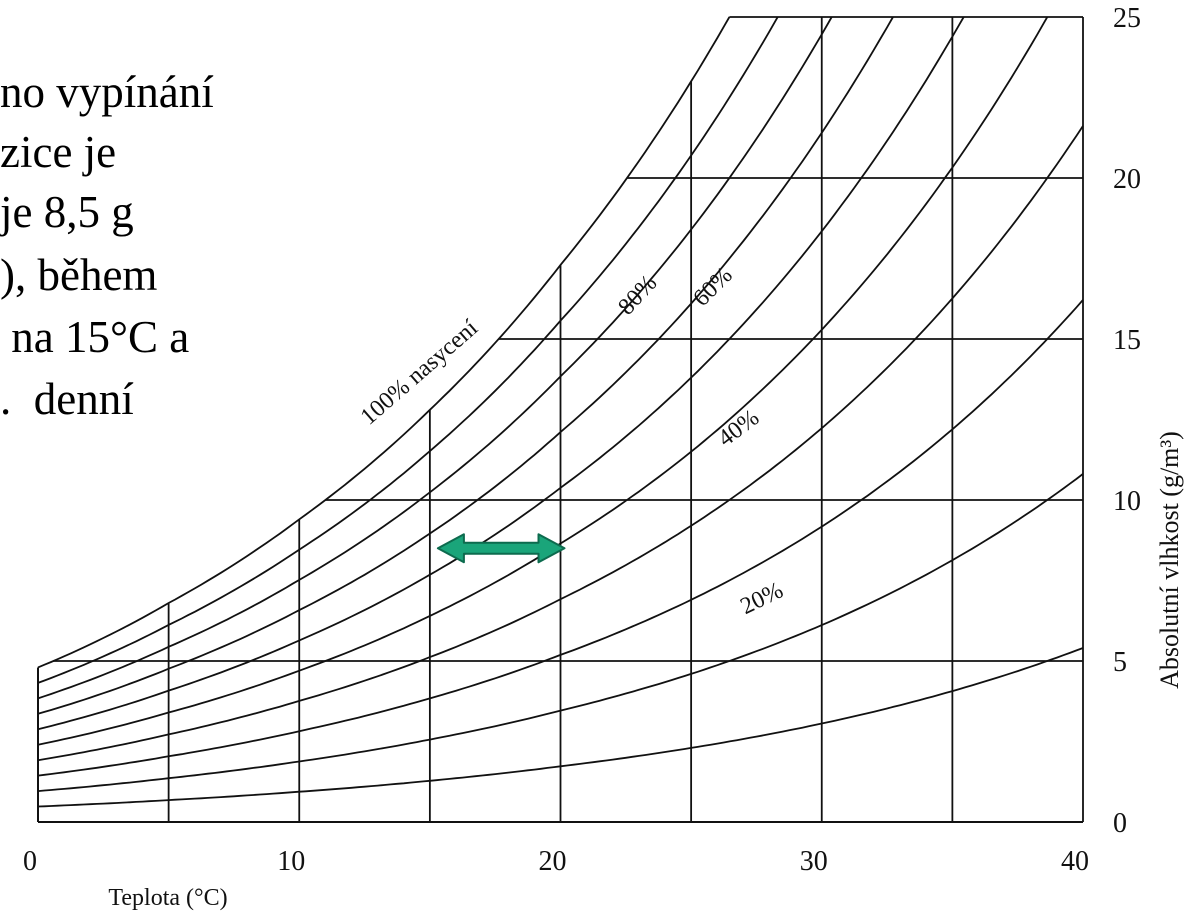 This screenshot has height=920, width=1189. I want to click on axes, so click(560, 745).